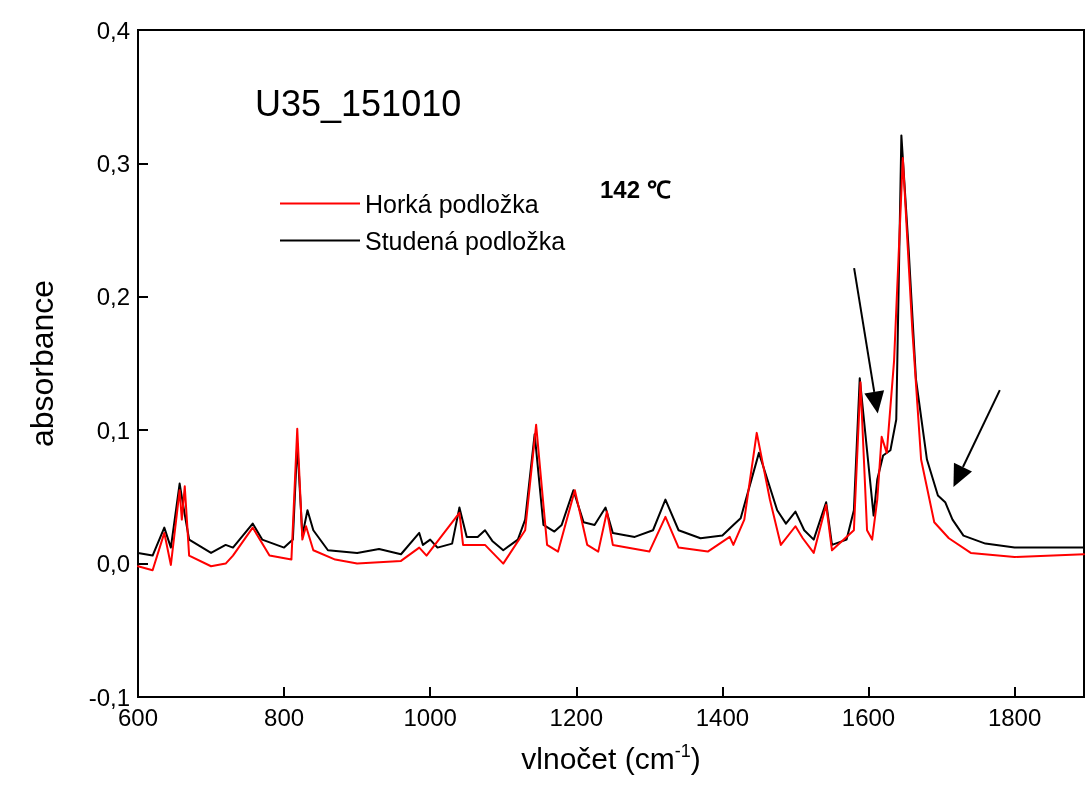  Describe the element at coordinates (576, 717) in the screenshot. I see `x-tick-label: 1200` at that location.